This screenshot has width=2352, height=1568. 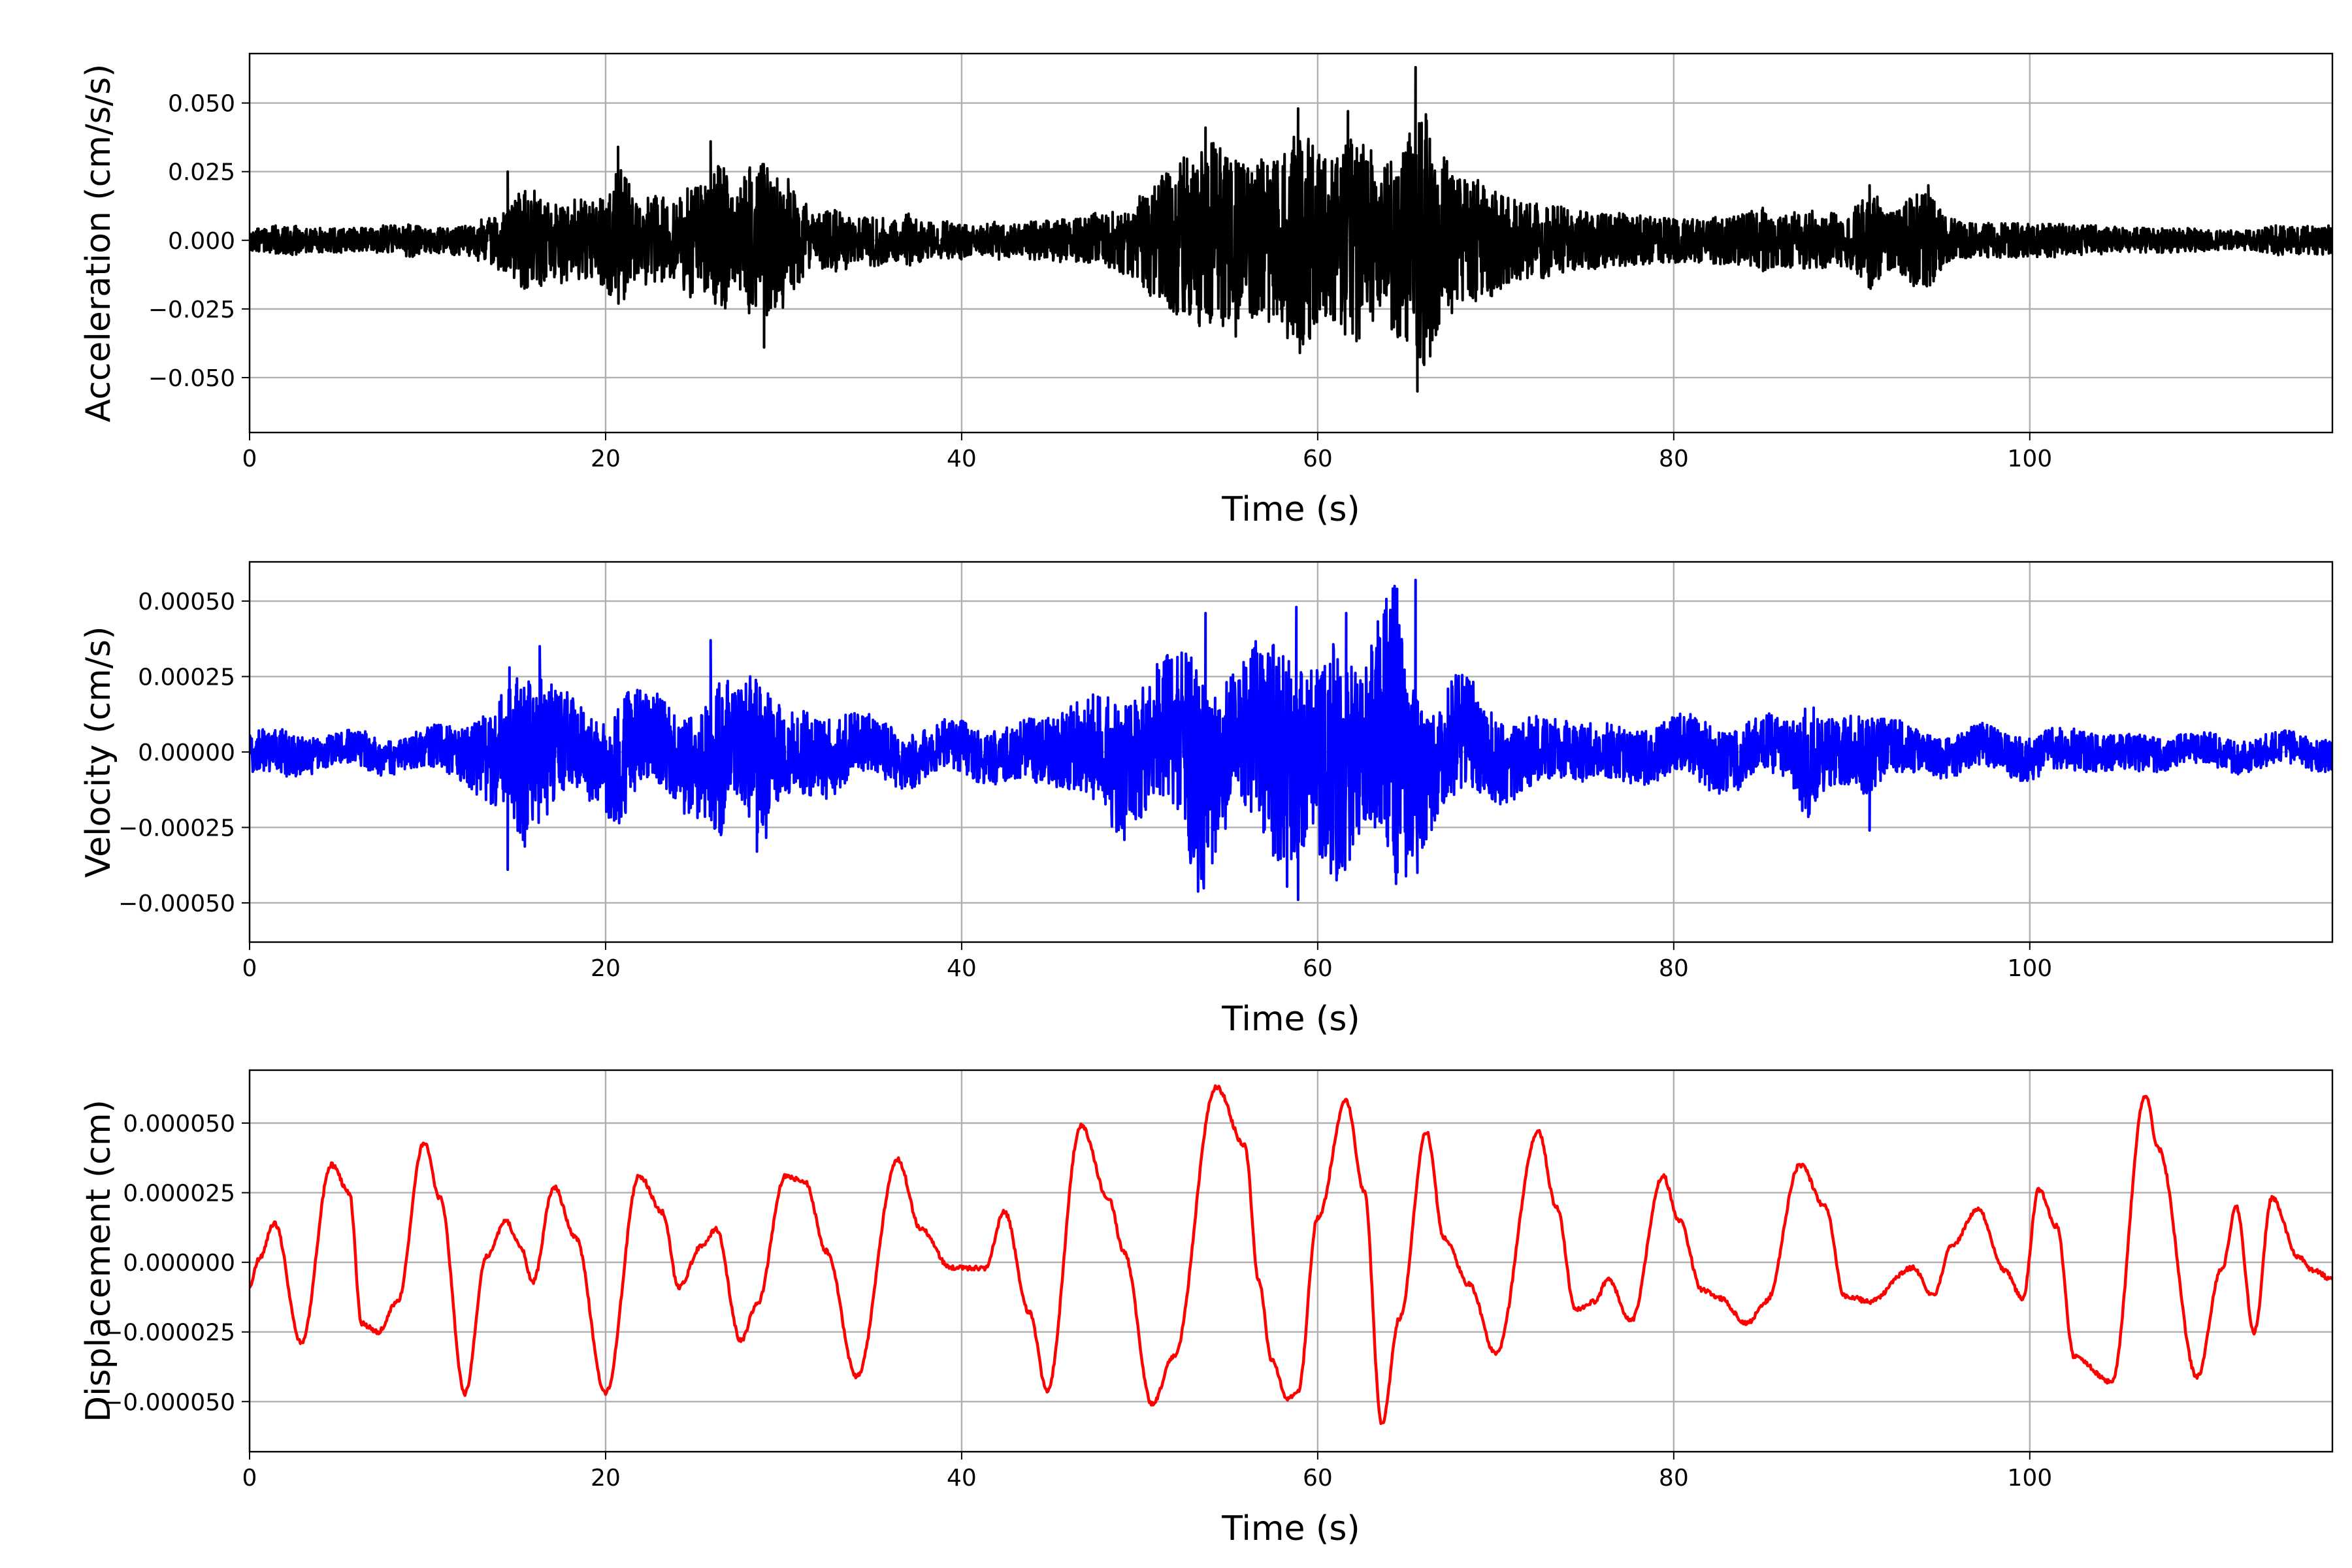 What do you see at coordinates (176, 828) in the screenshot?
I see `velocity-y-tick-label: −0.00025` at bounding box center [176, 828].